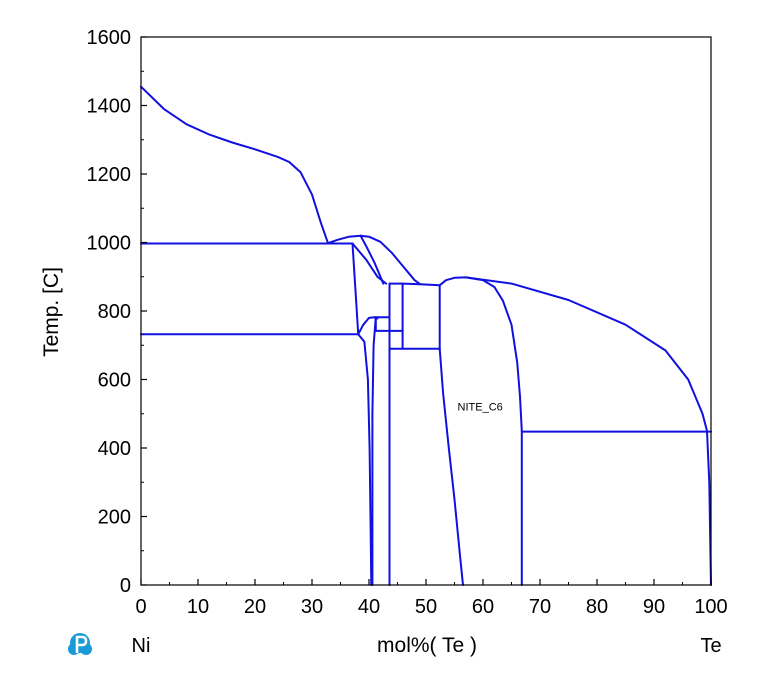 This screenshot has height=695, width=759. Describe the element at coordinates (125, 586) in the screenshot. I see `y-tick-label-0: 0` at that location.